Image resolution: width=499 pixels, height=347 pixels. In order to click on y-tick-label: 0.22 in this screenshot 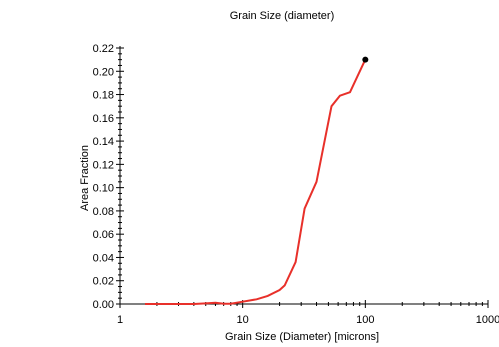, I will do `click(103, 49)`.